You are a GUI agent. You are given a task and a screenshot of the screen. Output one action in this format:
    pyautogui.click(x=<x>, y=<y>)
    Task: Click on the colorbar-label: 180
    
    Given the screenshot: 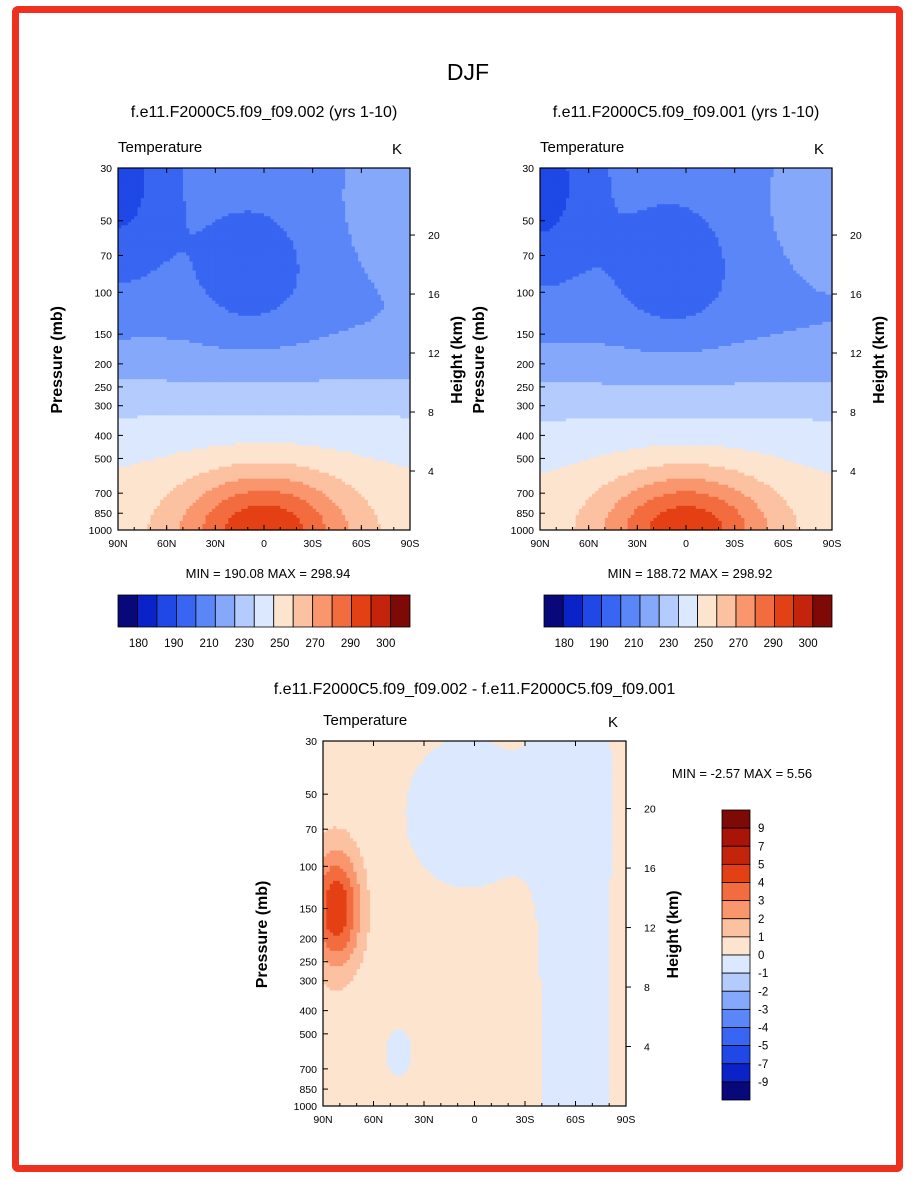 What is the action you would take?
    pyautogui.click(x=564, y=644)
    